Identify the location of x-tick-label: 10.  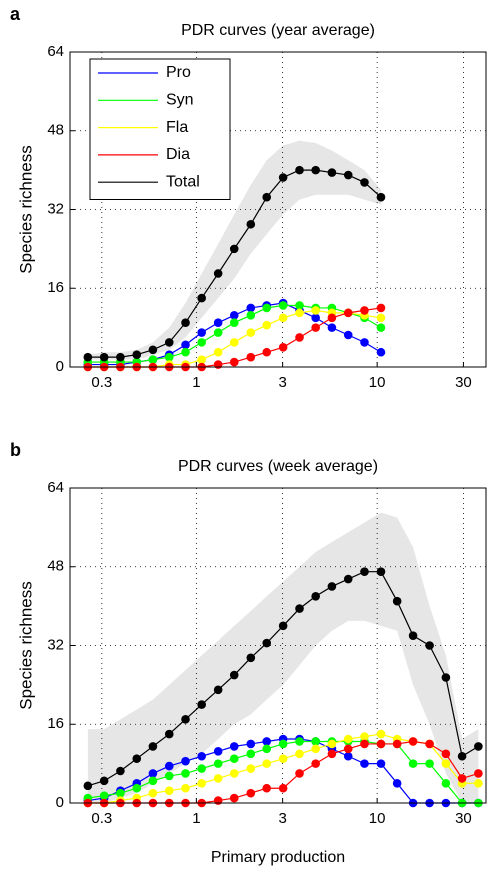
(377, 818).